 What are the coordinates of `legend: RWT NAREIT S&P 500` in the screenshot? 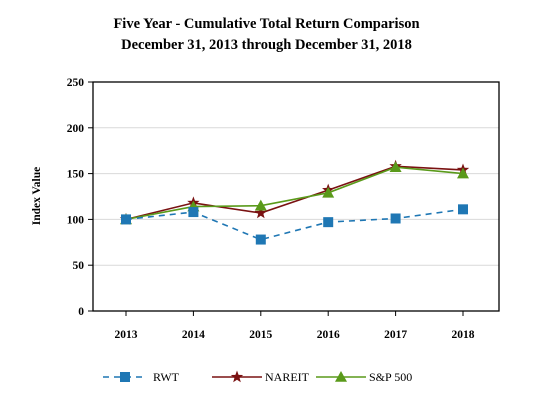 It's located at (257, 377).